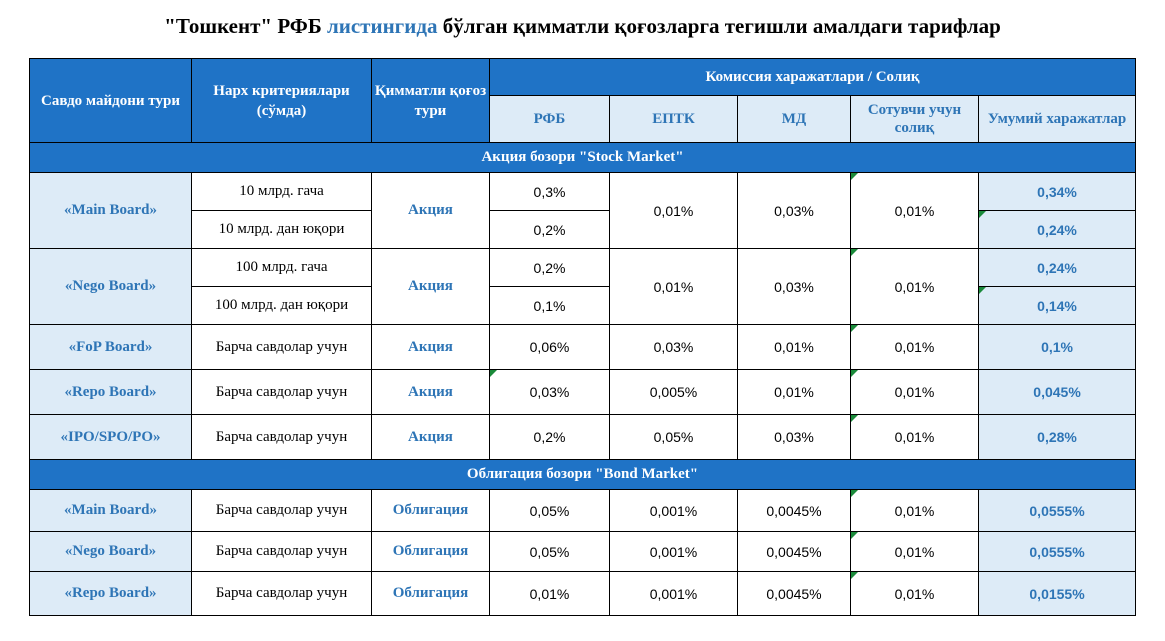 This screenshot has width=1165, height=641. What do you see at coordinates (549, 392) in the screenshot?
I see `rfb-value: 0,03%` at bounding box center [549, 392].